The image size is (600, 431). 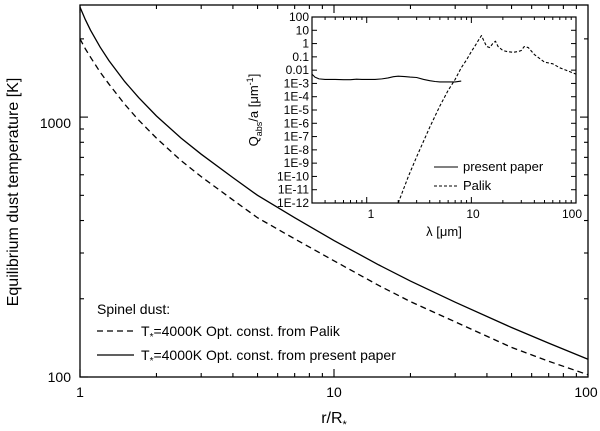 What do you see at coordinates (254, 110) in the screenshot?
I see `inset-y-axis-title: Qabs/a [μm-1]` at bounding box center [254, 110].